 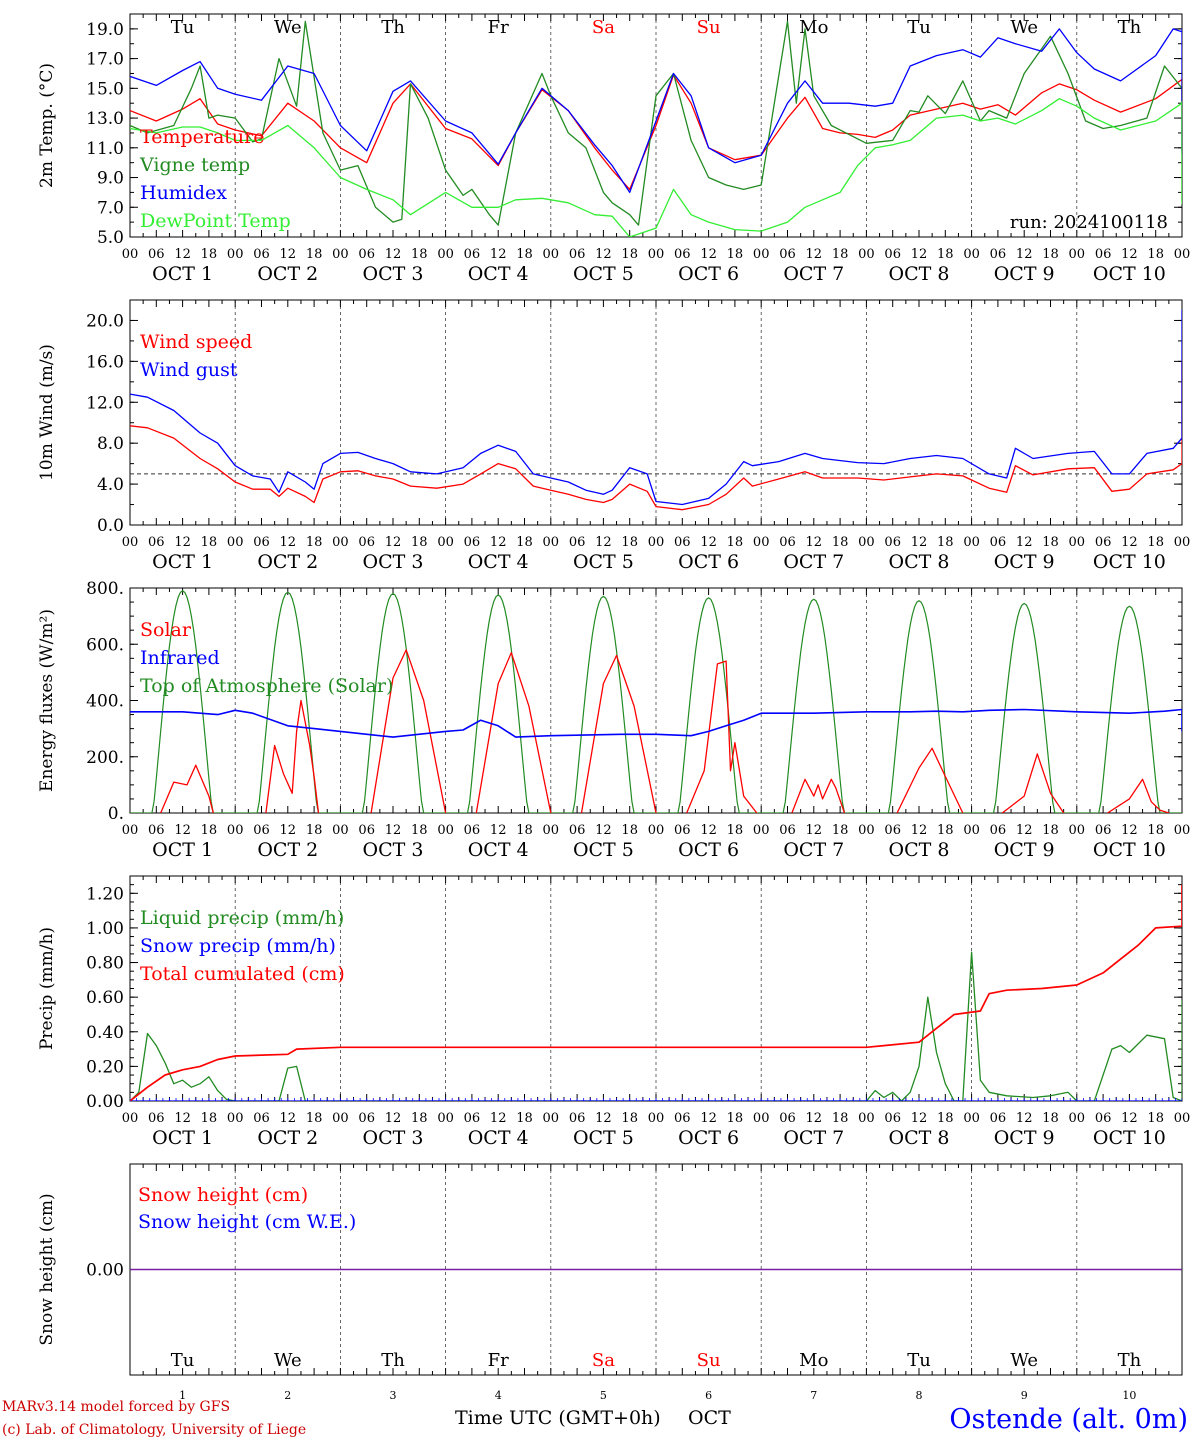 I want to click on date-label: OCT 9, so click(x=1024, y=1138).